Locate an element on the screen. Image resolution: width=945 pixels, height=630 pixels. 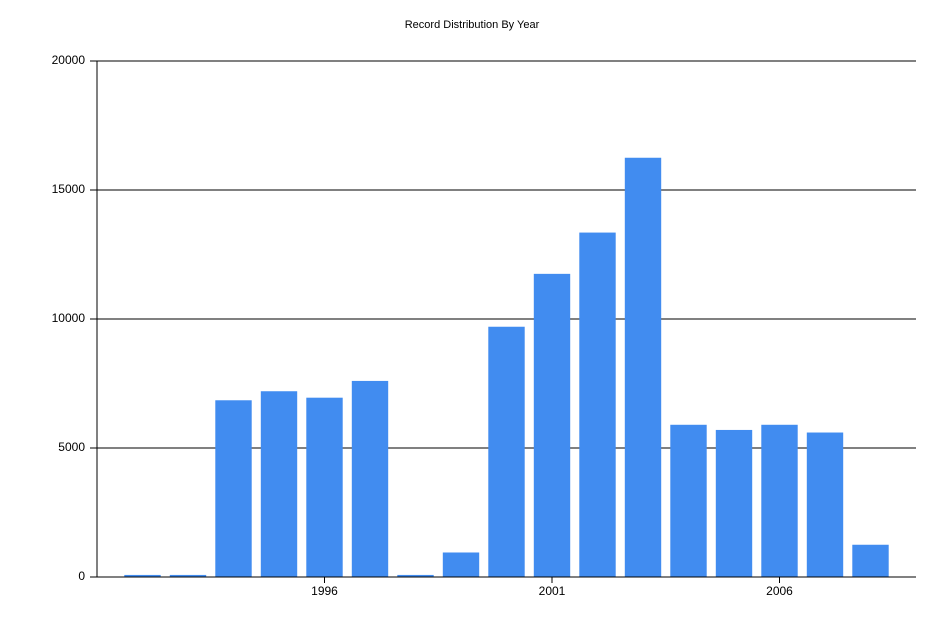
y-tick-label: 5000 is located at coordinates (71, 447).